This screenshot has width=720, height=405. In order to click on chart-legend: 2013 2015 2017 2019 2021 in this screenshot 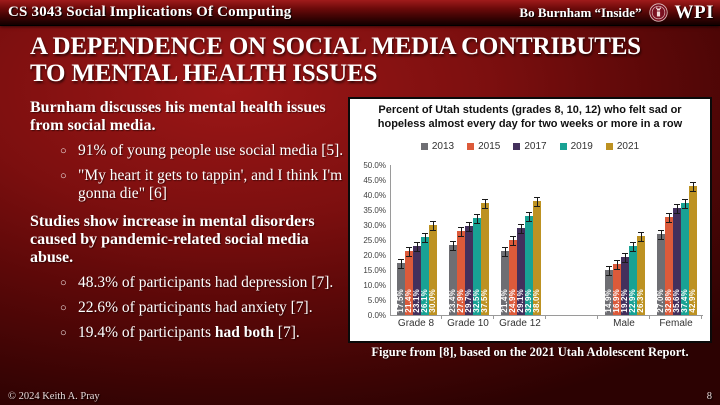, I will do `click(530, 146)`.